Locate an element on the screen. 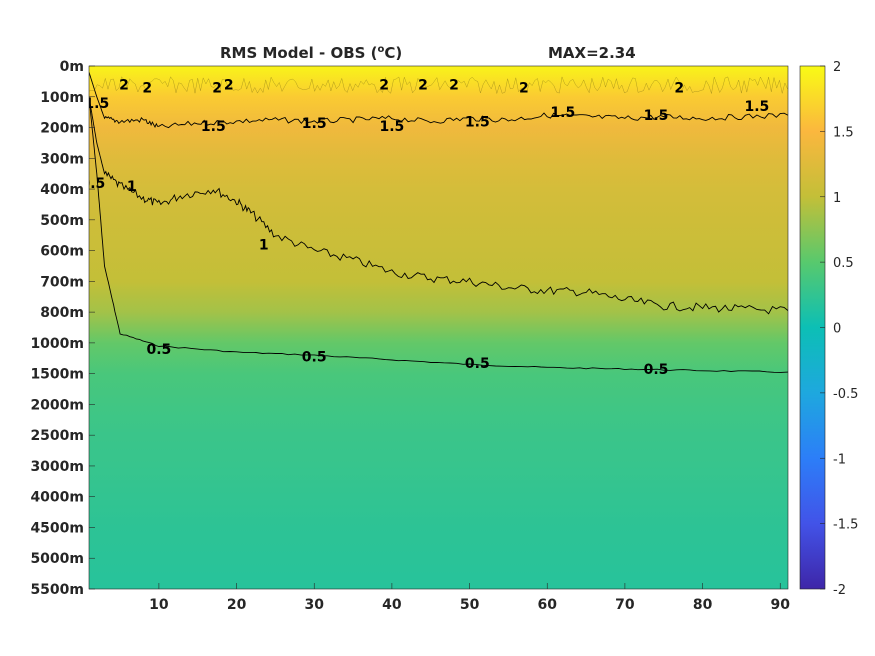 The height and width of the screenshot is (656, 875). y-tick-label: 500m is located at coordinates (62, 221).